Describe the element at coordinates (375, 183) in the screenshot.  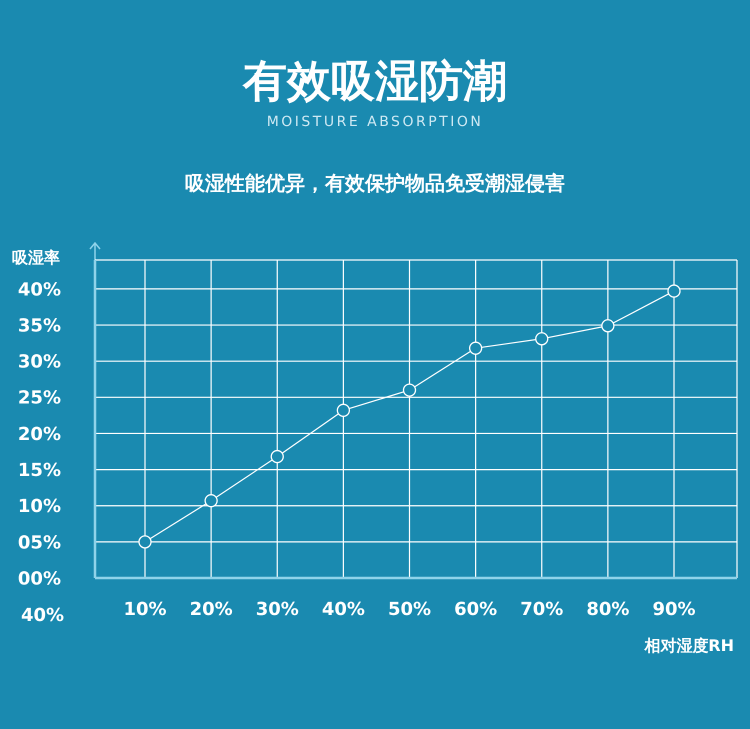
I see `text: 吸湿性能优异，有效保护物品免受潮湿侵害` at that location.